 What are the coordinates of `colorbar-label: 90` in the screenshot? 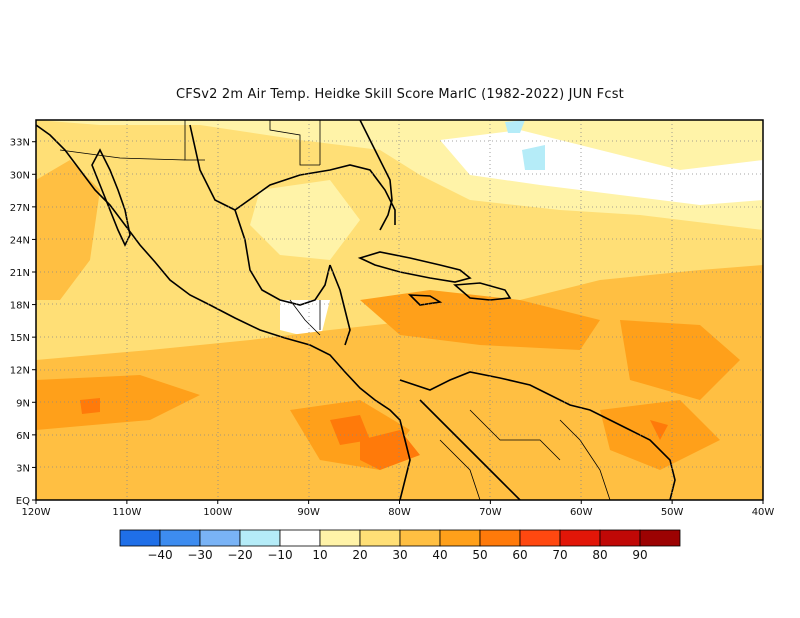 It's located at (639, 555).